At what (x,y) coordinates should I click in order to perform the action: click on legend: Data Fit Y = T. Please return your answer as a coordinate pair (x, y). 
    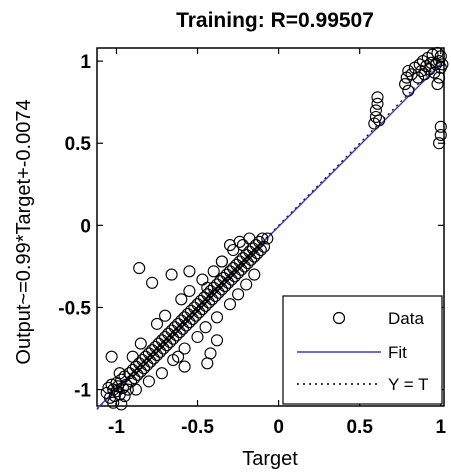
    Looking at the image, I should click on (362, 350).